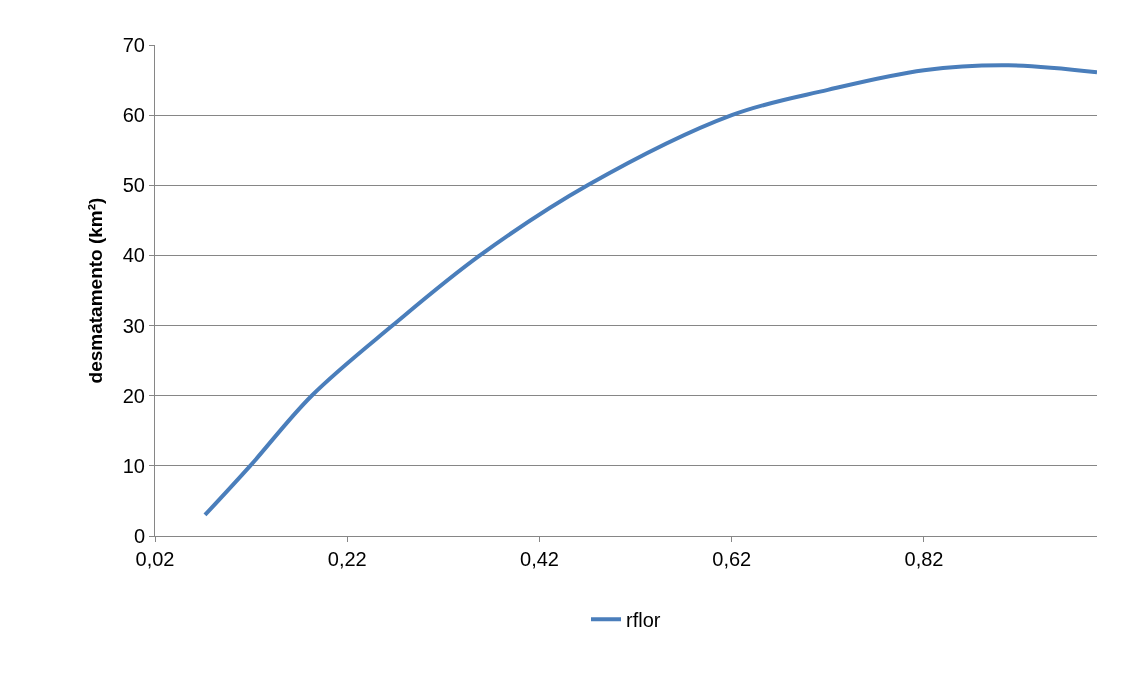  What do you see at coordinates (133, 185) in the screenshot?
I see `y-tick-label: 50` at bounding box center [133, 185].